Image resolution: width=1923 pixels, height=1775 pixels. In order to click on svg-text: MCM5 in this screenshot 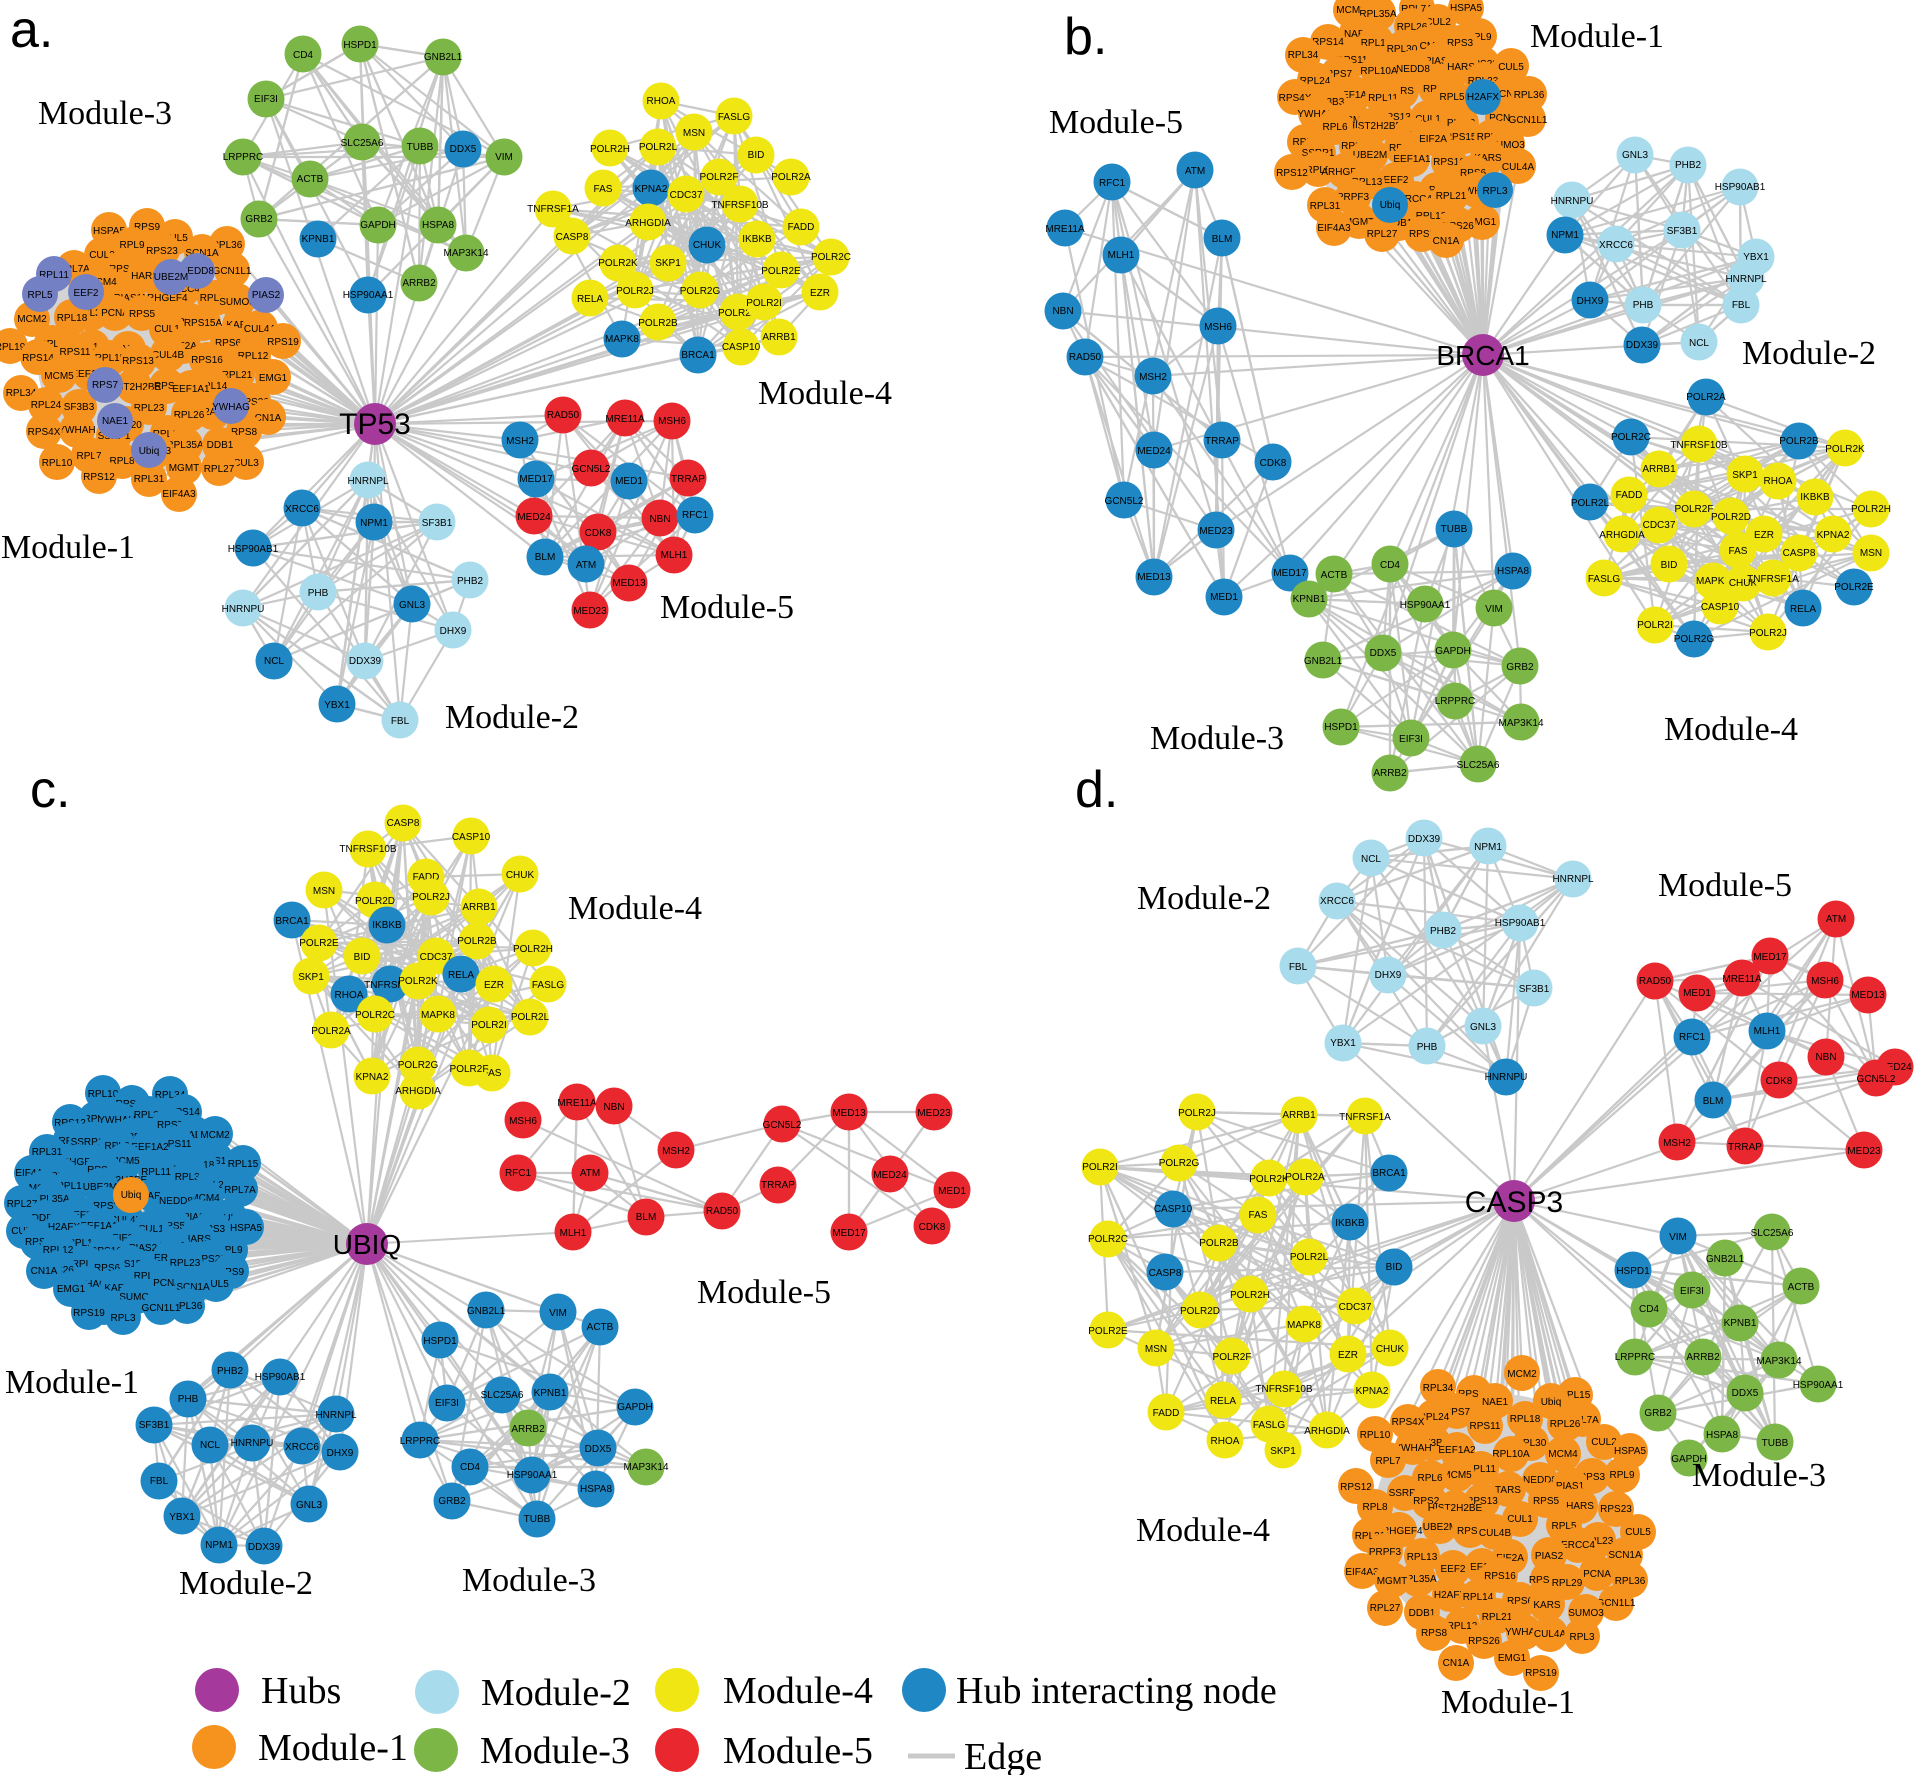, I will do `click(59, 376)`.